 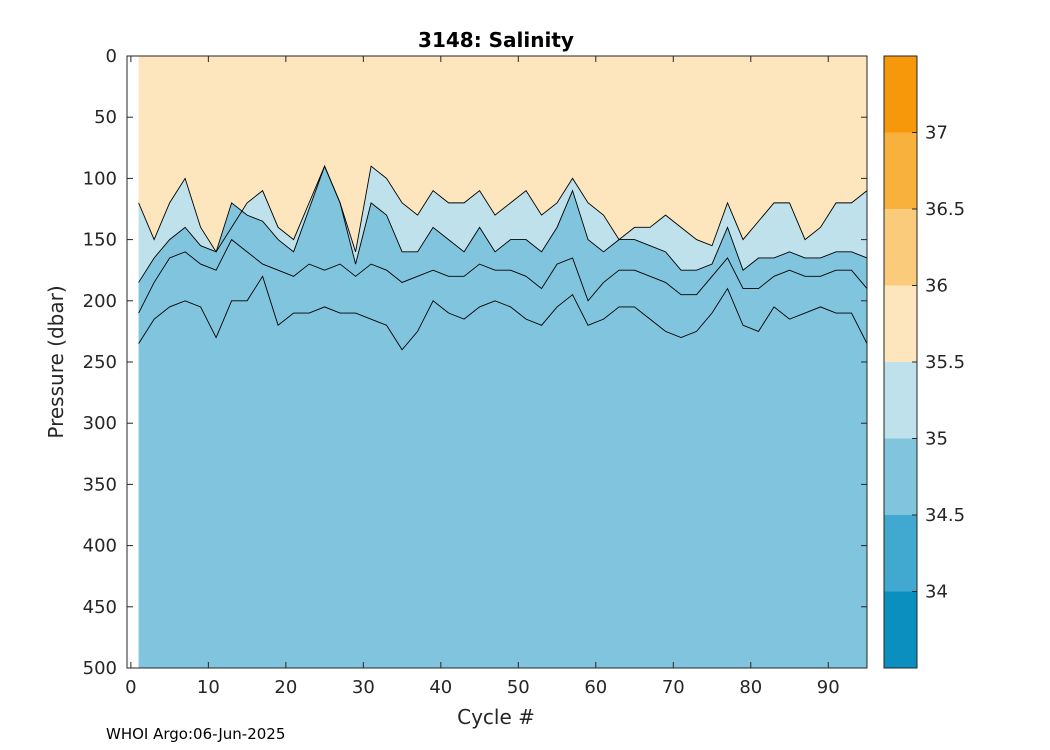 I want to click on contour-line-35.0, so click(x=503, y=223).